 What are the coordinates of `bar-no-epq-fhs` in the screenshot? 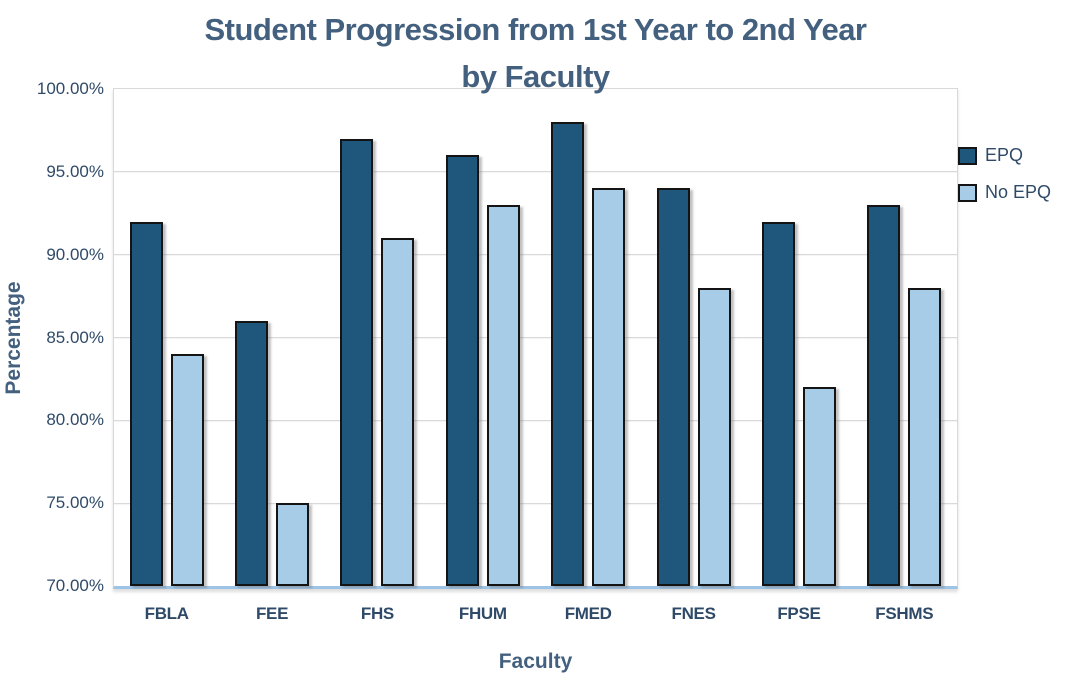 It's located at (398, 412).